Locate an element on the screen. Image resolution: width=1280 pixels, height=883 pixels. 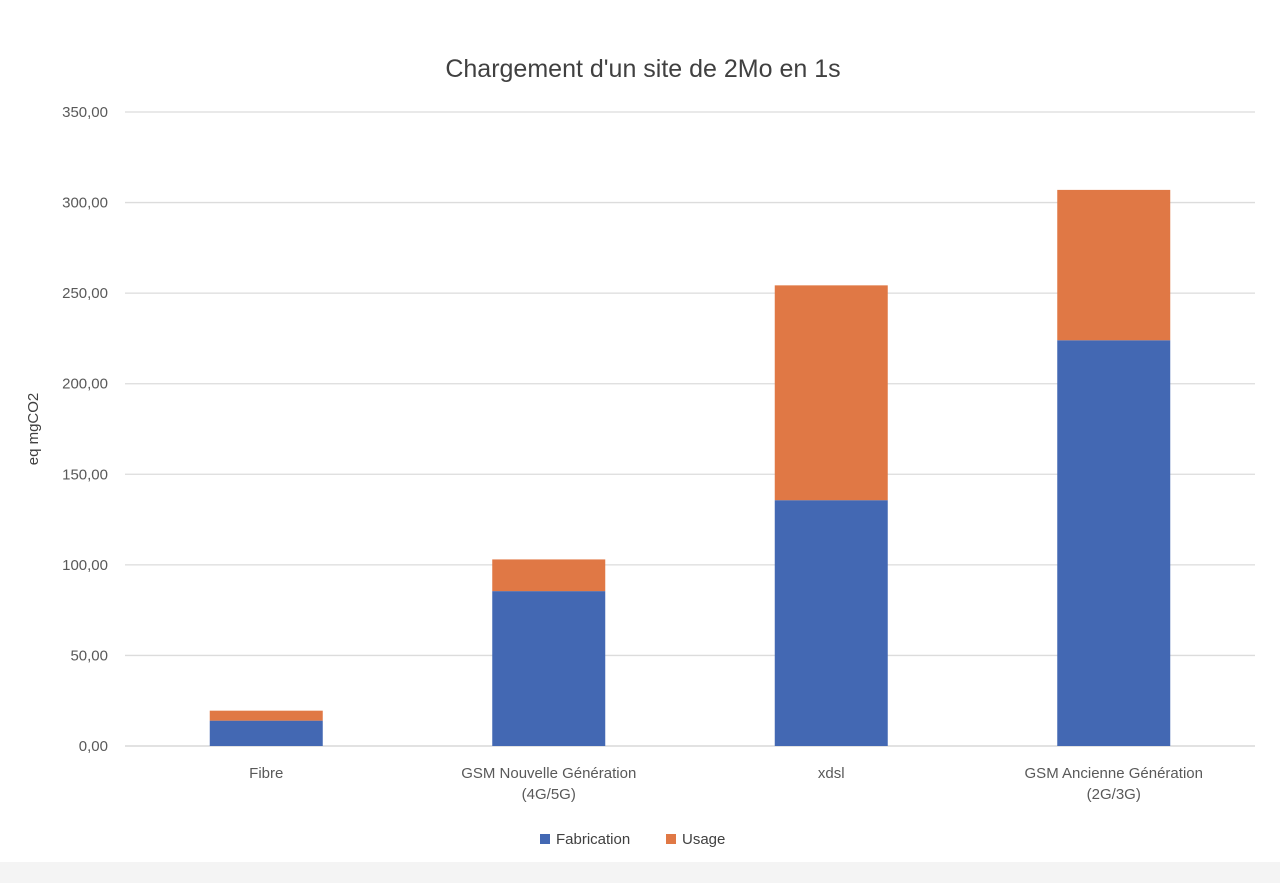
y-tick-label: 300,00 is located at coordinates (85, 203).